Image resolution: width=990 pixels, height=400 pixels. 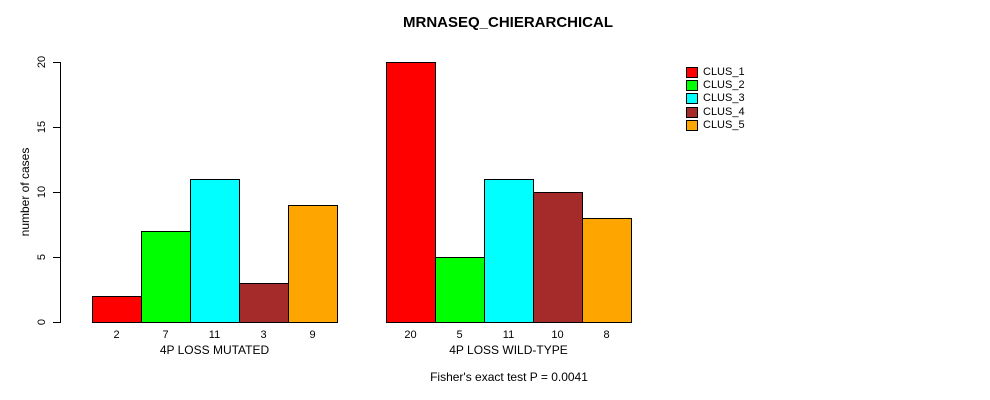 What do you see at coordinates (25, 192) in the screenshot?
I see `y-axis-label: number of cases` at bounding box center [25, 192].